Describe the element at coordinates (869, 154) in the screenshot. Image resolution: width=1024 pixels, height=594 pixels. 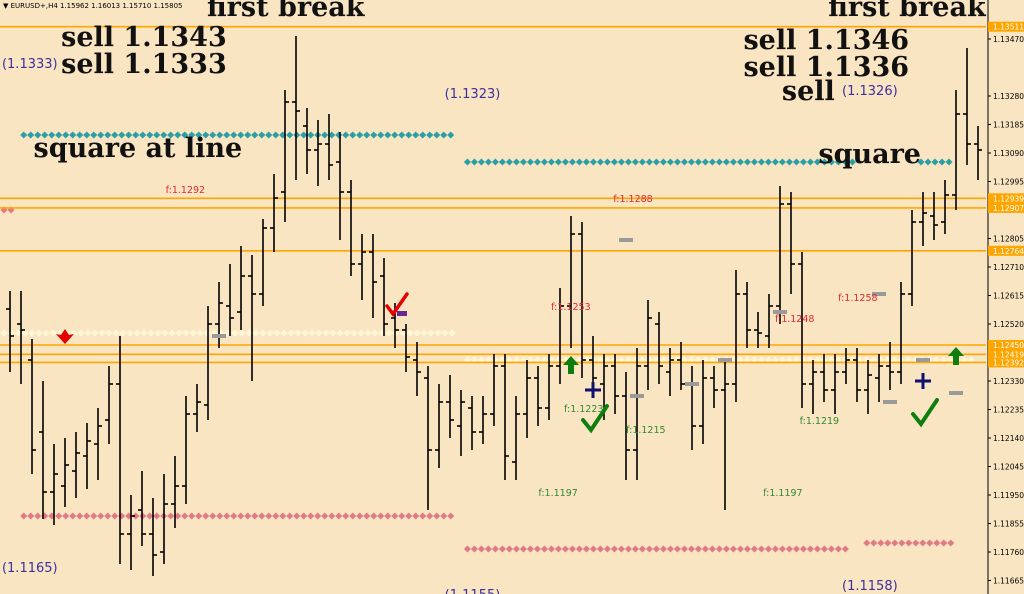
I see `annotation-label: square` at that location.